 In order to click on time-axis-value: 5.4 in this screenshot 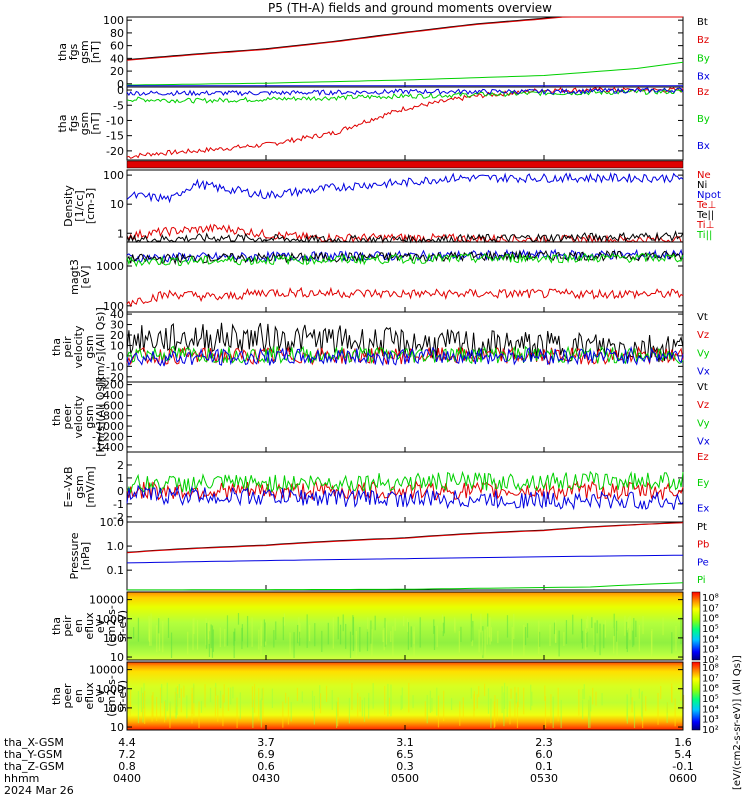, I will do `click(683, 754)`.